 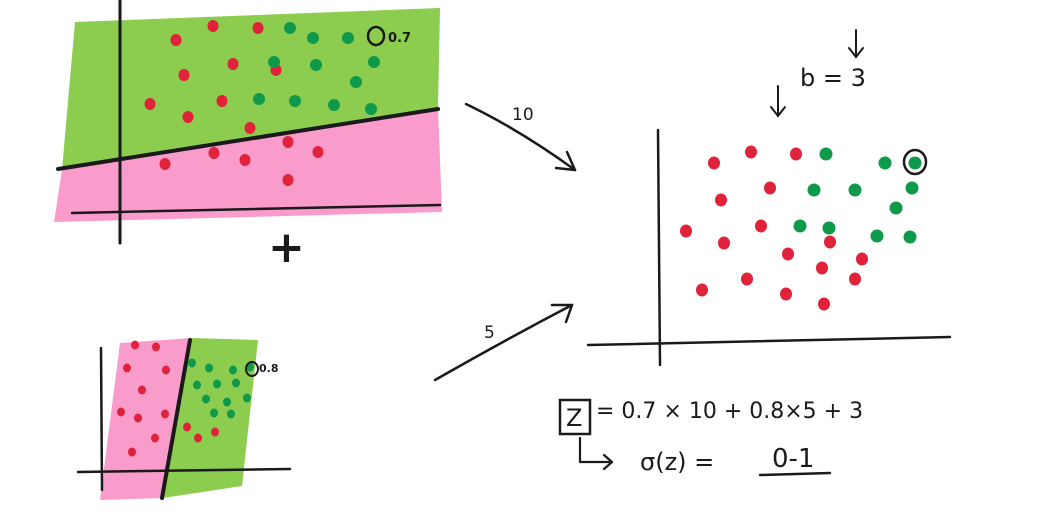 I want to click on plot3-y-axis, so click(x=659, y=247).